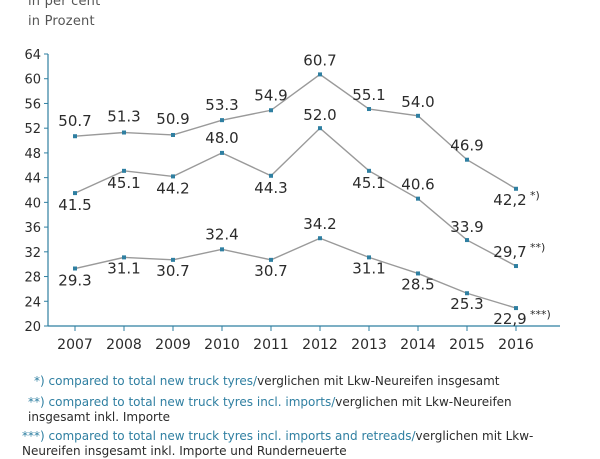 This screenshot has width=600, height=459. I want to click on series-3-point-2011, so click(271, 259).